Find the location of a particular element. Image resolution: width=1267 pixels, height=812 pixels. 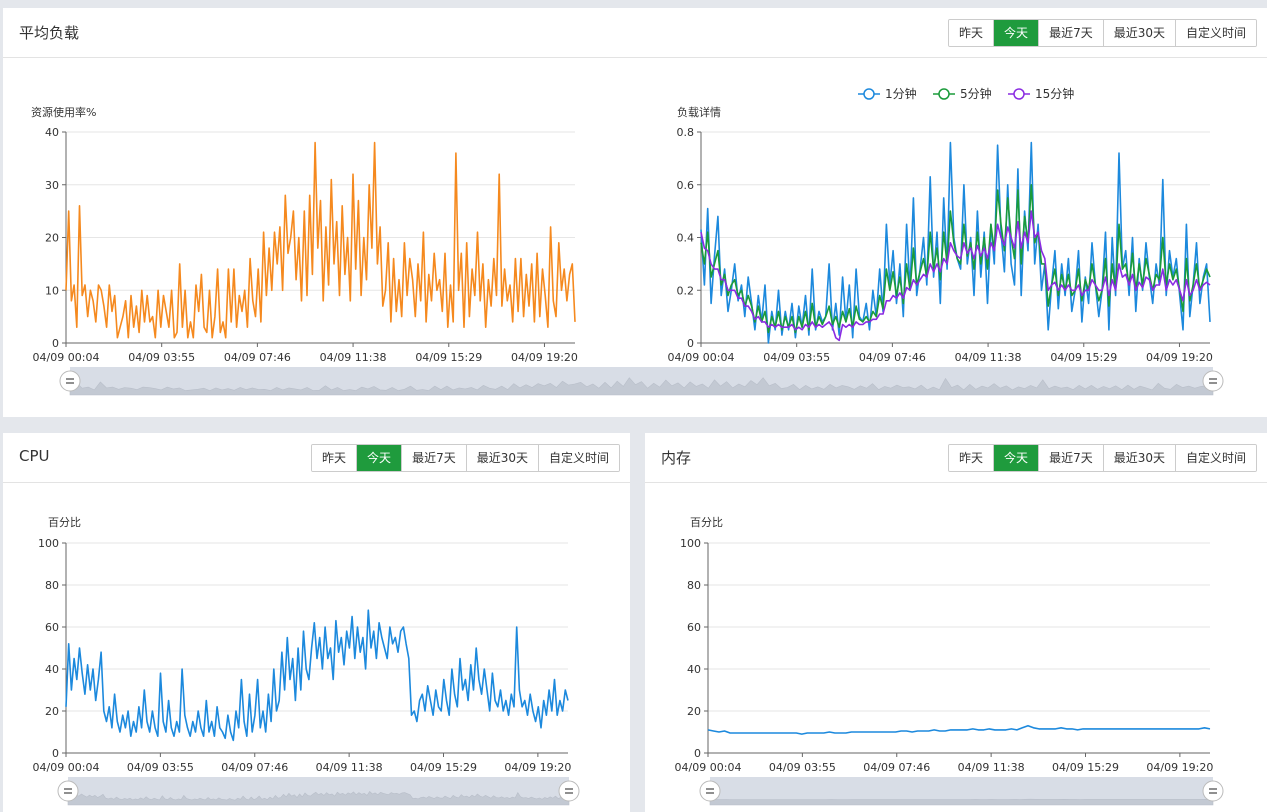

legend-item: 1分钟 is located at coordinates (887, 93).